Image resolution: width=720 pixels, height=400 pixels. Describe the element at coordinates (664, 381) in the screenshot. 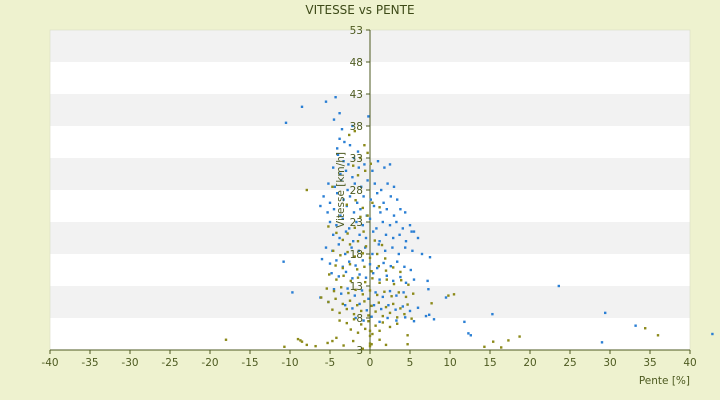

I see `x-axis-label: Pente [%]` at that location.